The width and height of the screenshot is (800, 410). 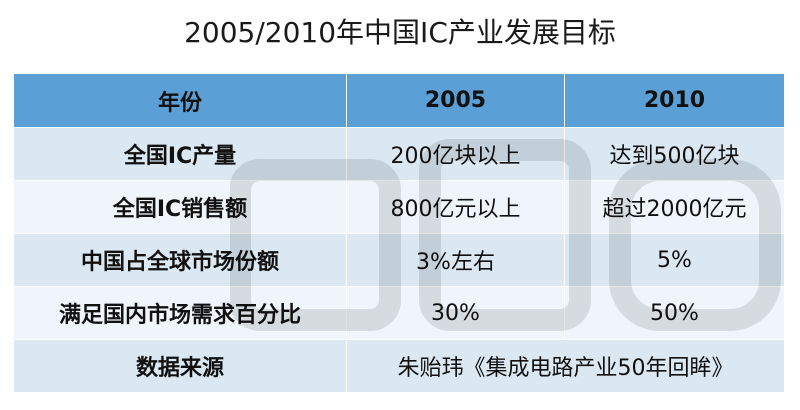 What do you see at coordinates (674, 100) in the screenshot?
I see `header-2010: 2010` at bounding box center [674, 100].